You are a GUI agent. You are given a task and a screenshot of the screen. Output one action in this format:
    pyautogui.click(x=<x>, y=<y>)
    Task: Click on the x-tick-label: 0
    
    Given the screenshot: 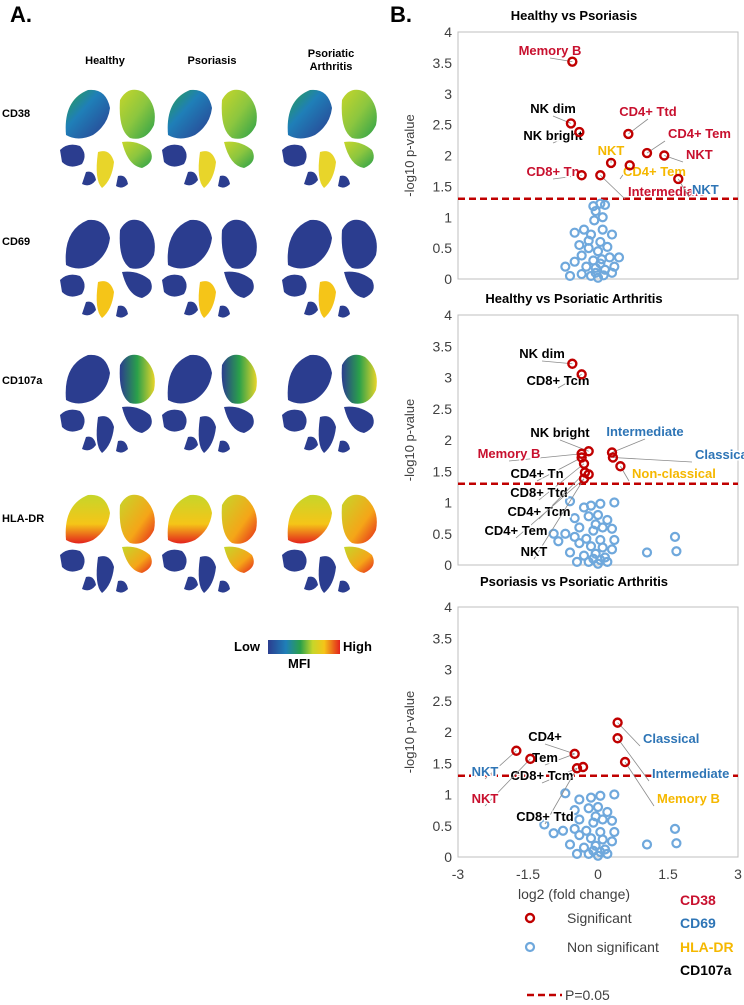 What is the action you would take?
    pyautogui.click(x=598, y=874)
    